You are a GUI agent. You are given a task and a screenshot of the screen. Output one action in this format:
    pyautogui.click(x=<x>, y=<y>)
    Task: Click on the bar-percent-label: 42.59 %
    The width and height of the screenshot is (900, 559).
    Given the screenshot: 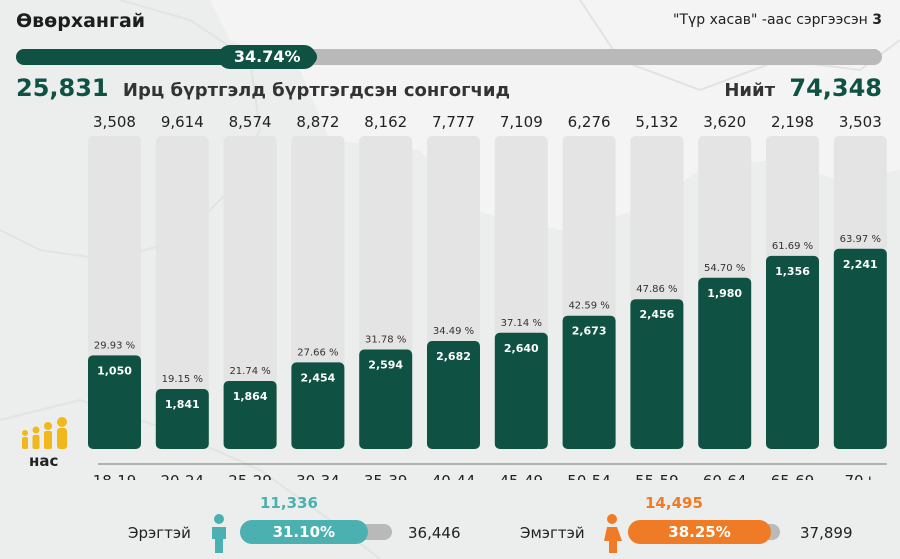 What is the action you would take?
    pyautogui.click(x=588, y=306)
    